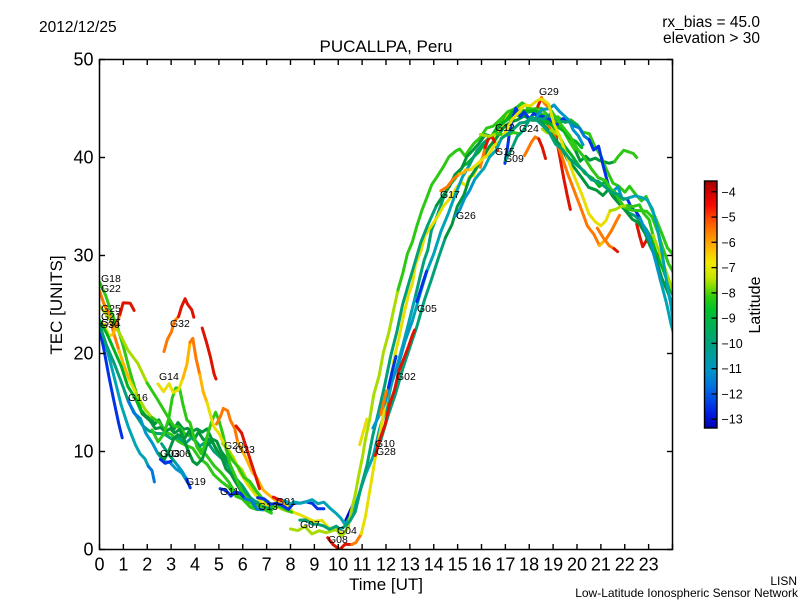 The width and height of the screenshot is (800, 600). Describe the element at coordinates (310, 525) in the screenshot. I see `svg-text: G07` at that location.